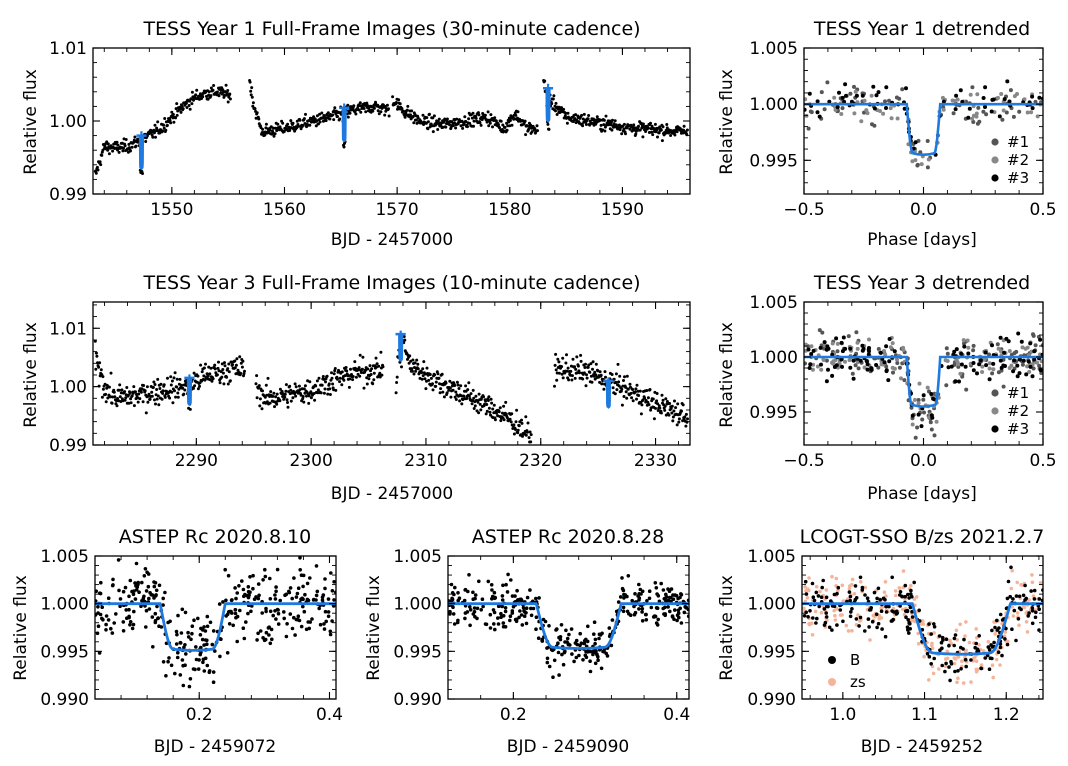 The height and width of the screenshot is (766, 1068). I want to click on x-tick-label: 1.0, so click(842, 715).